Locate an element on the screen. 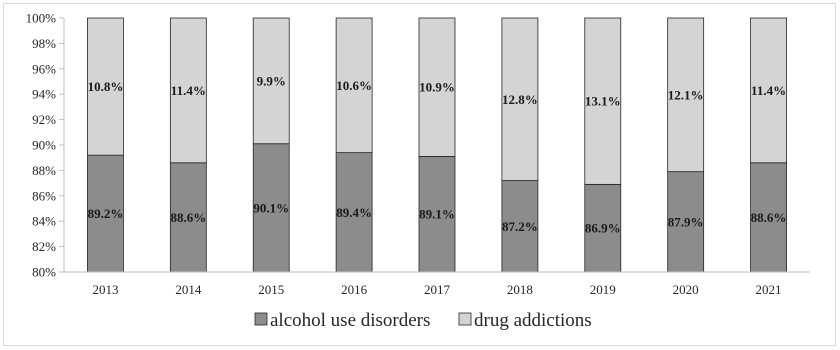 The height and width of the screenshot is (350, 840). y-tick-label: 92% is located at coordinates (44, 119).